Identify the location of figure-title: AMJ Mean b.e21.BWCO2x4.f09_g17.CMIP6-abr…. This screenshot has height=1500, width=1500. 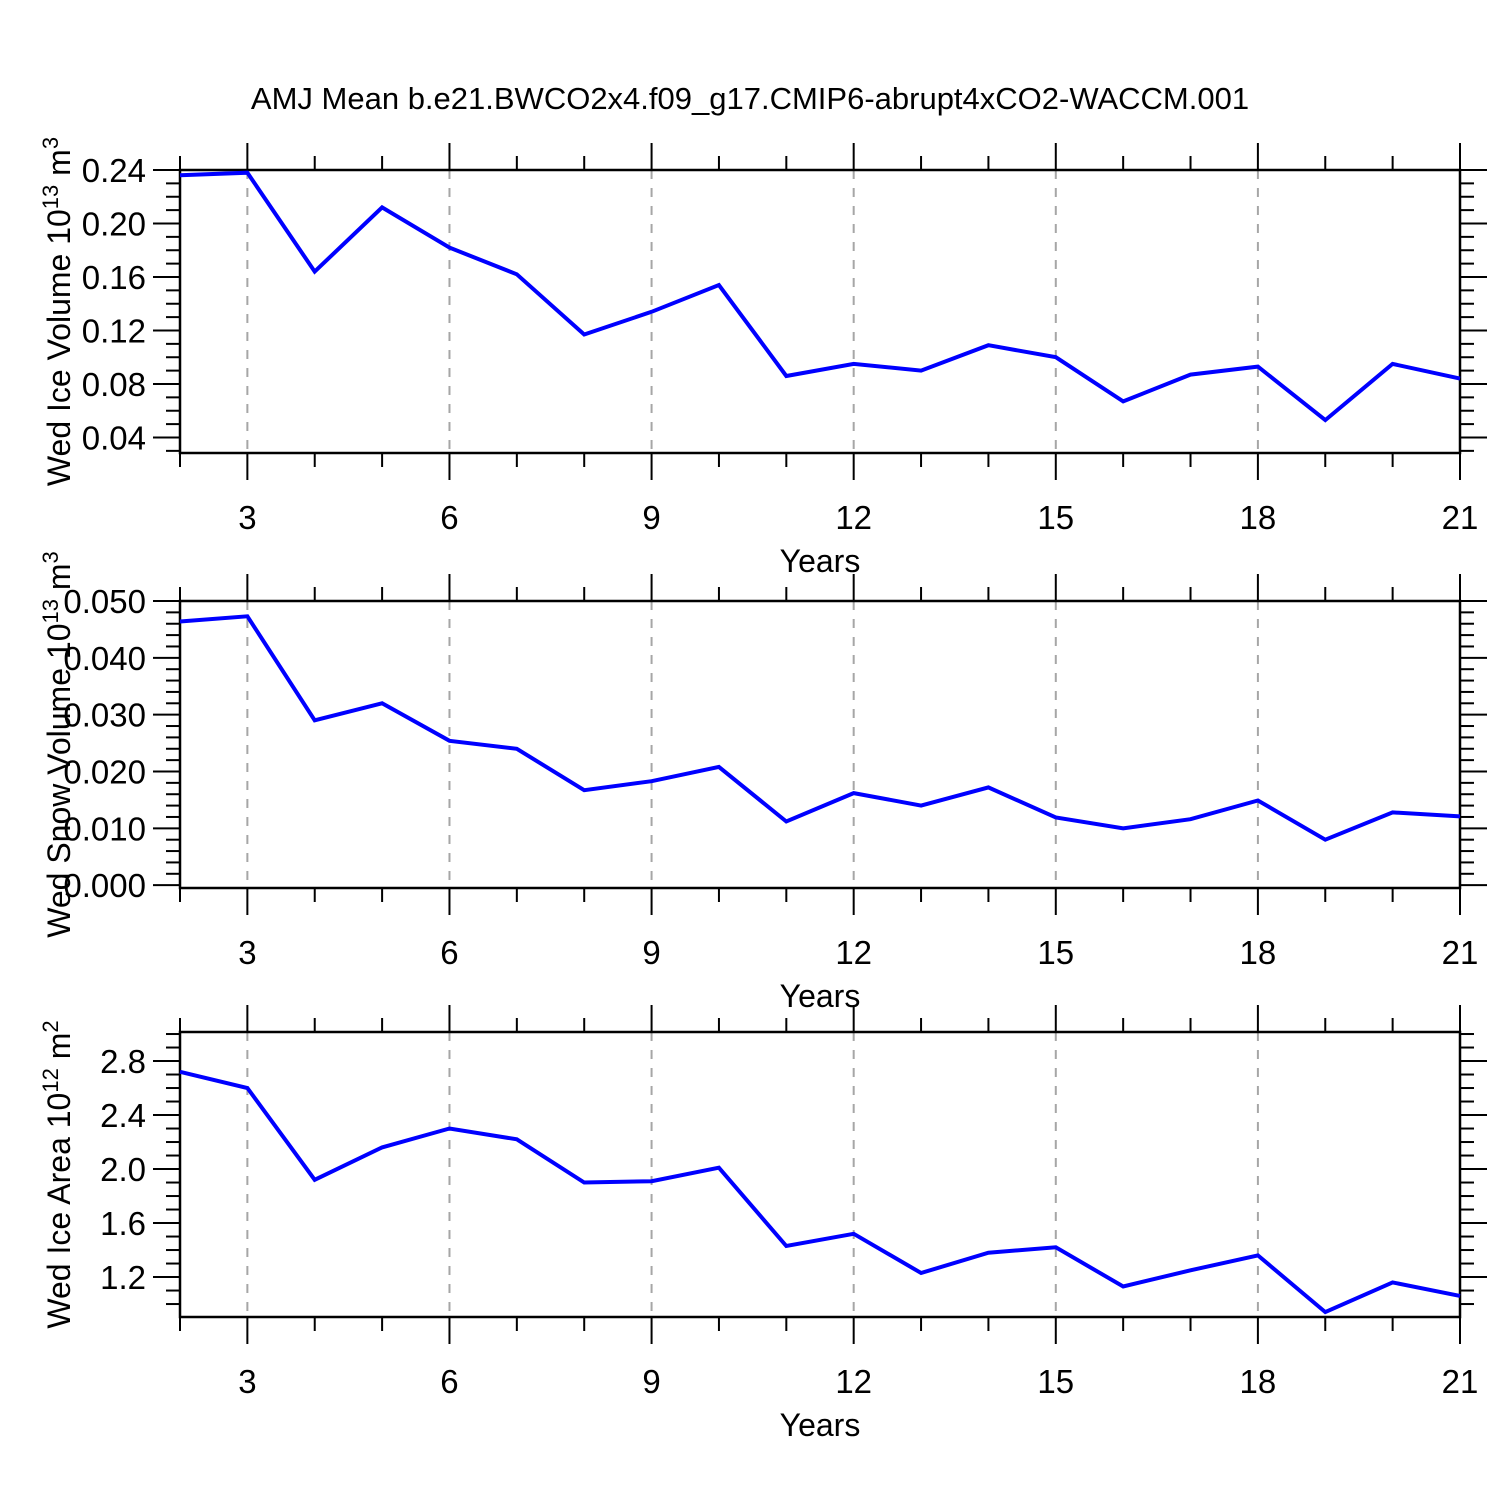
(750, 98).